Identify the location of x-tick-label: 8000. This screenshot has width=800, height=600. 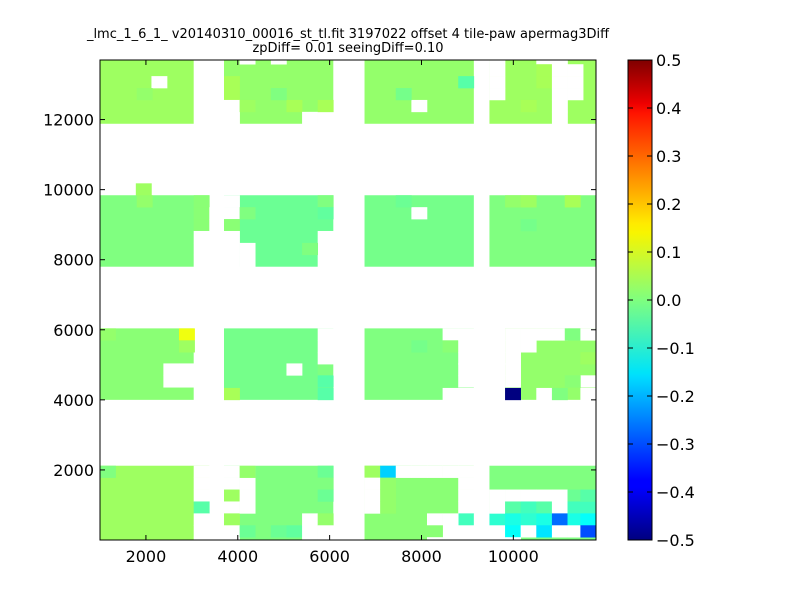
(421, 556).